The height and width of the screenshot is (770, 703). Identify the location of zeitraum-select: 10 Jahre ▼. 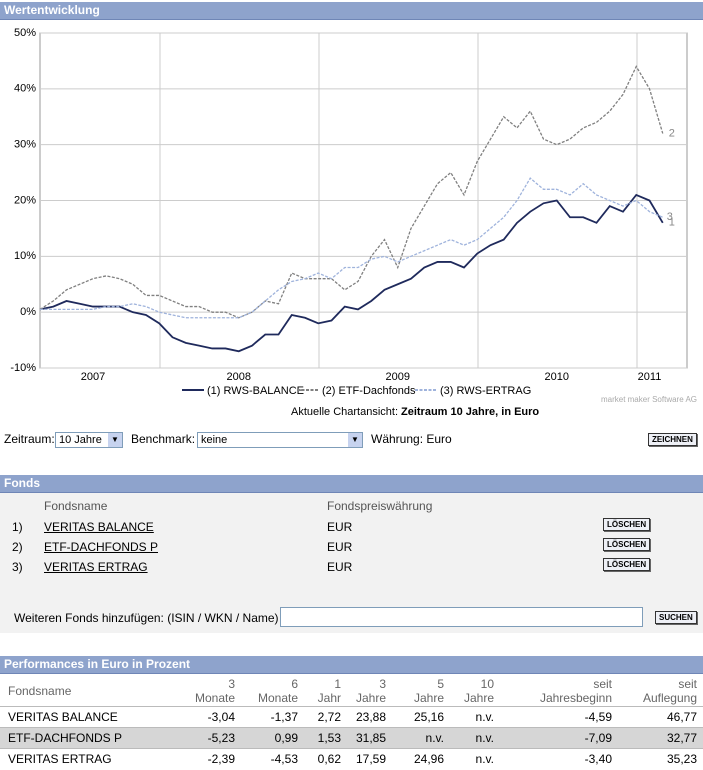
(89, 440).